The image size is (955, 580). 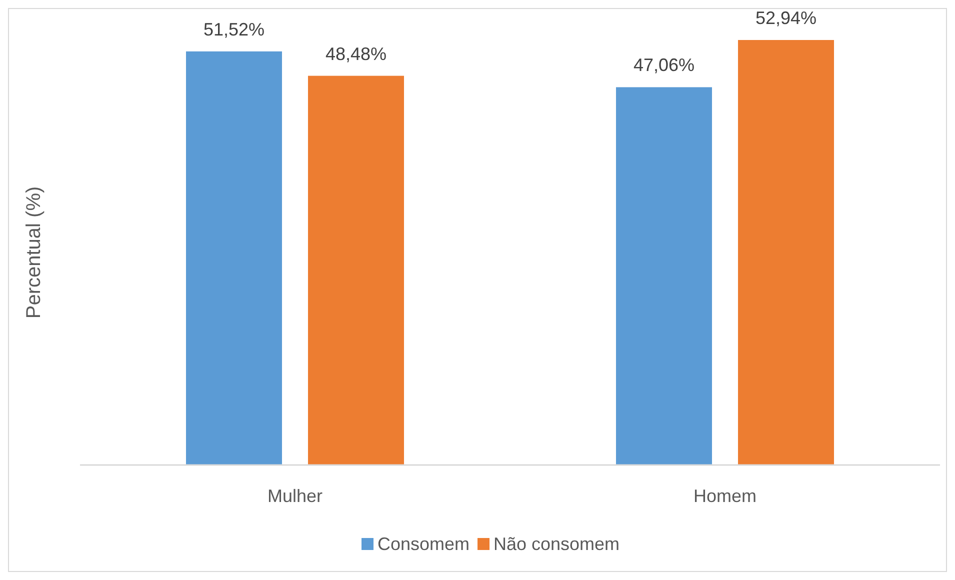 I want to click on x-tick-label: Homem, so click(x=725, y=496).